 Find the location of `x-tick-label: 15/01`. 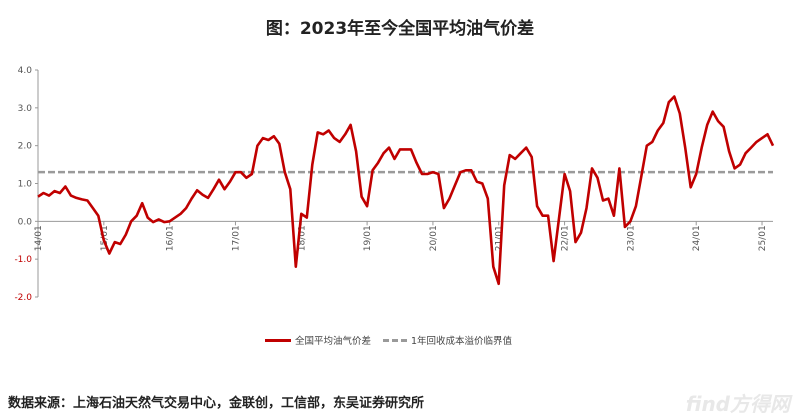

x-tick-label: 15/01 is located at coordinates (105, 238).